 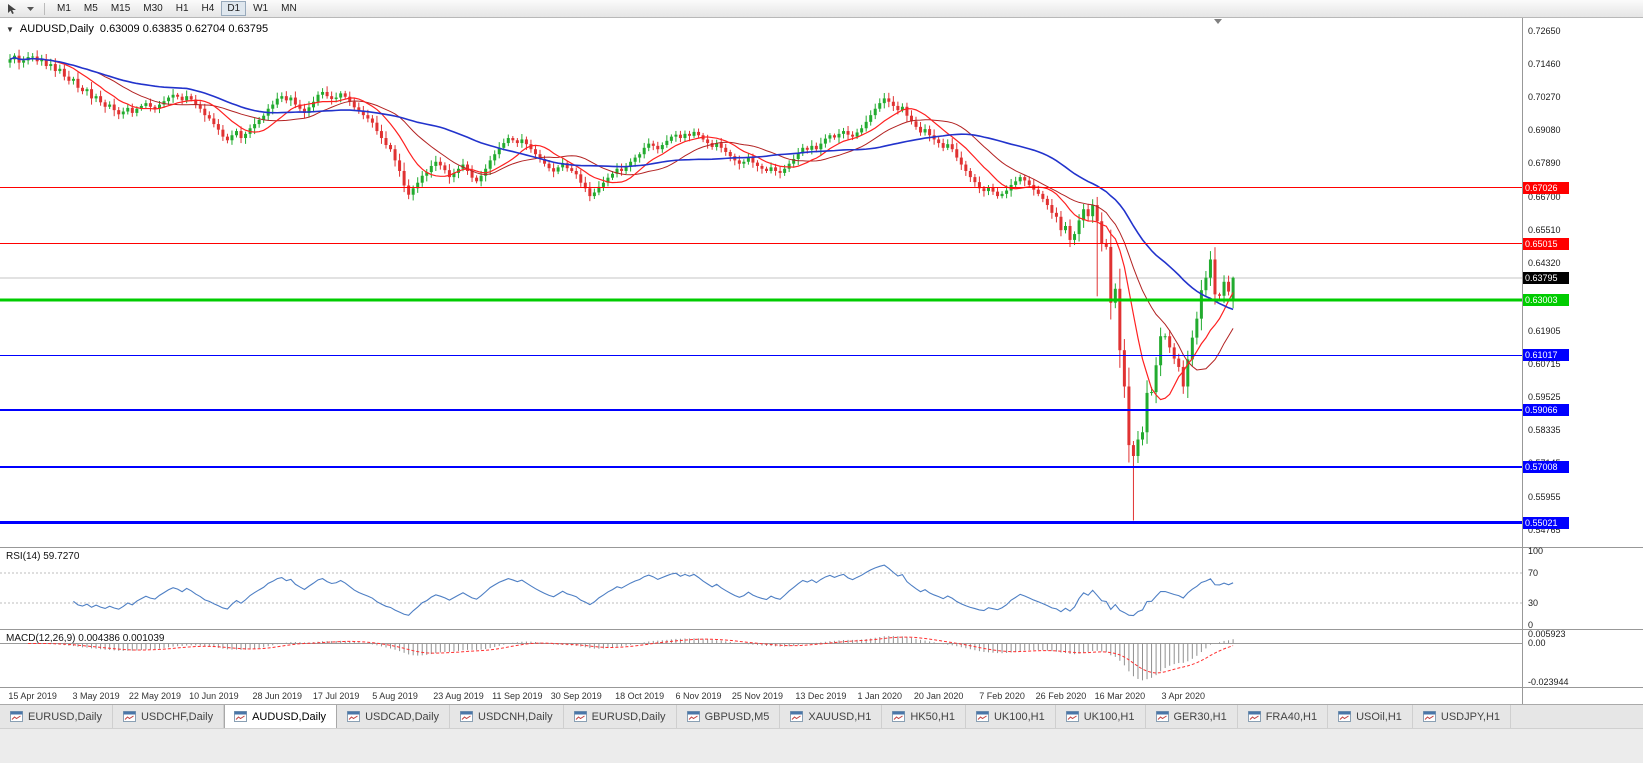 I want to click on macd-plot: MACD(12,26,9) 0.004386 0.001039, so click(x=761, y=658).